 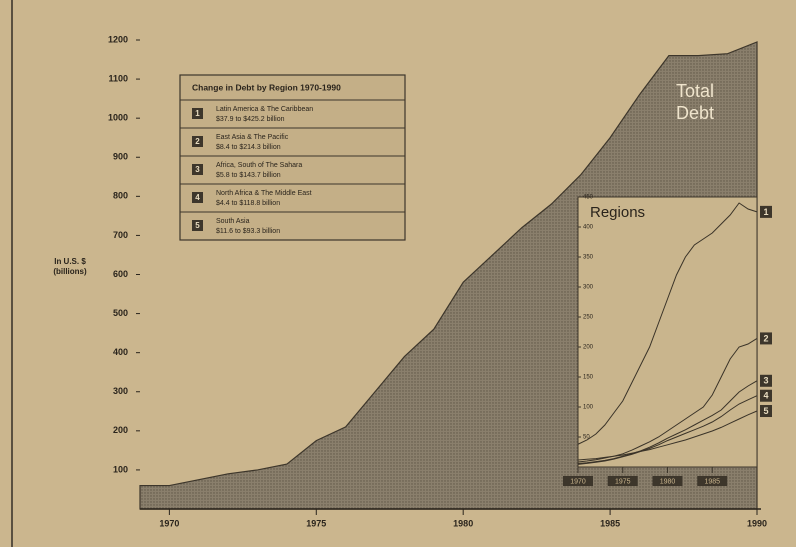 I want to click on annotation: Total, so click(x=695, y=91).